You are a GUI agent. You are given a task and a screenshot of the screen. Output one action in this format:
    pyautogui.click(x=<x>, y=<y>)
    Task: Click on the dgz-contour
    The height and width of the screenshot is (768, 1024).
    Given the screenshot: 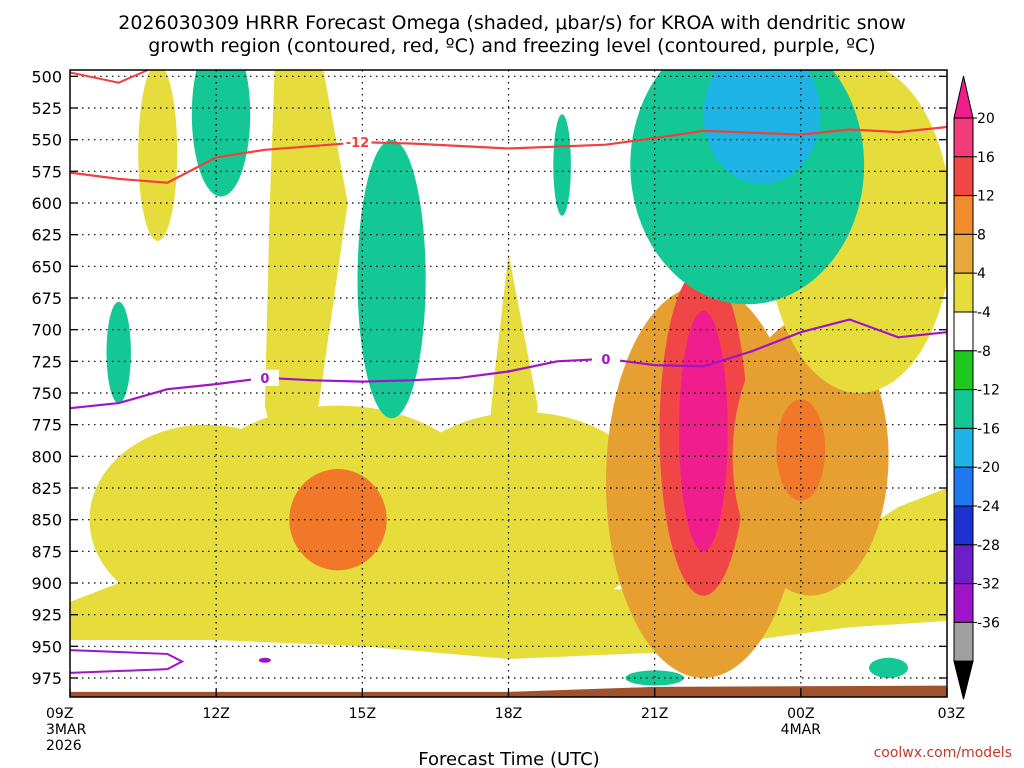 What is the action you would take?
    pyautogui.click(x=508, y=154)
    